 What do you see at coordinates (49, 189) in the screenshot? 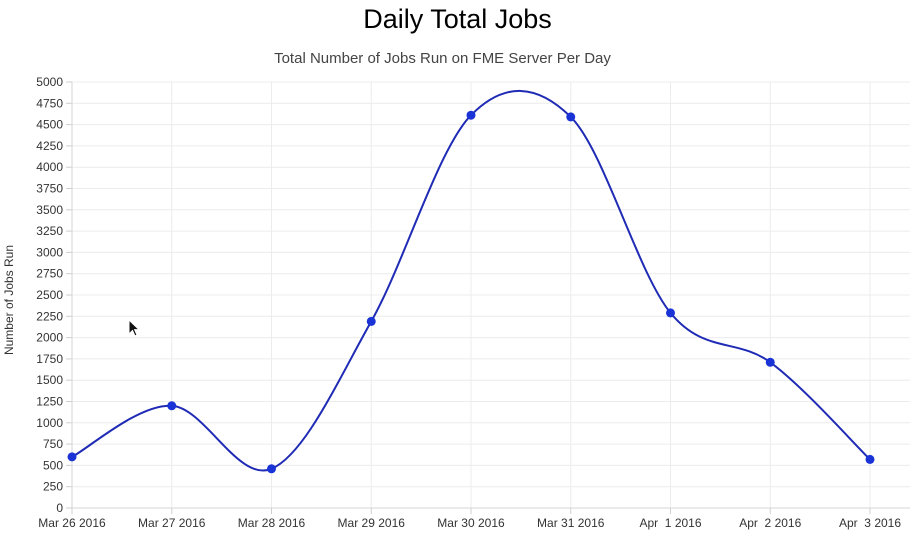
I see `y-tick-label: 3750` at bounding box center [49, 189].